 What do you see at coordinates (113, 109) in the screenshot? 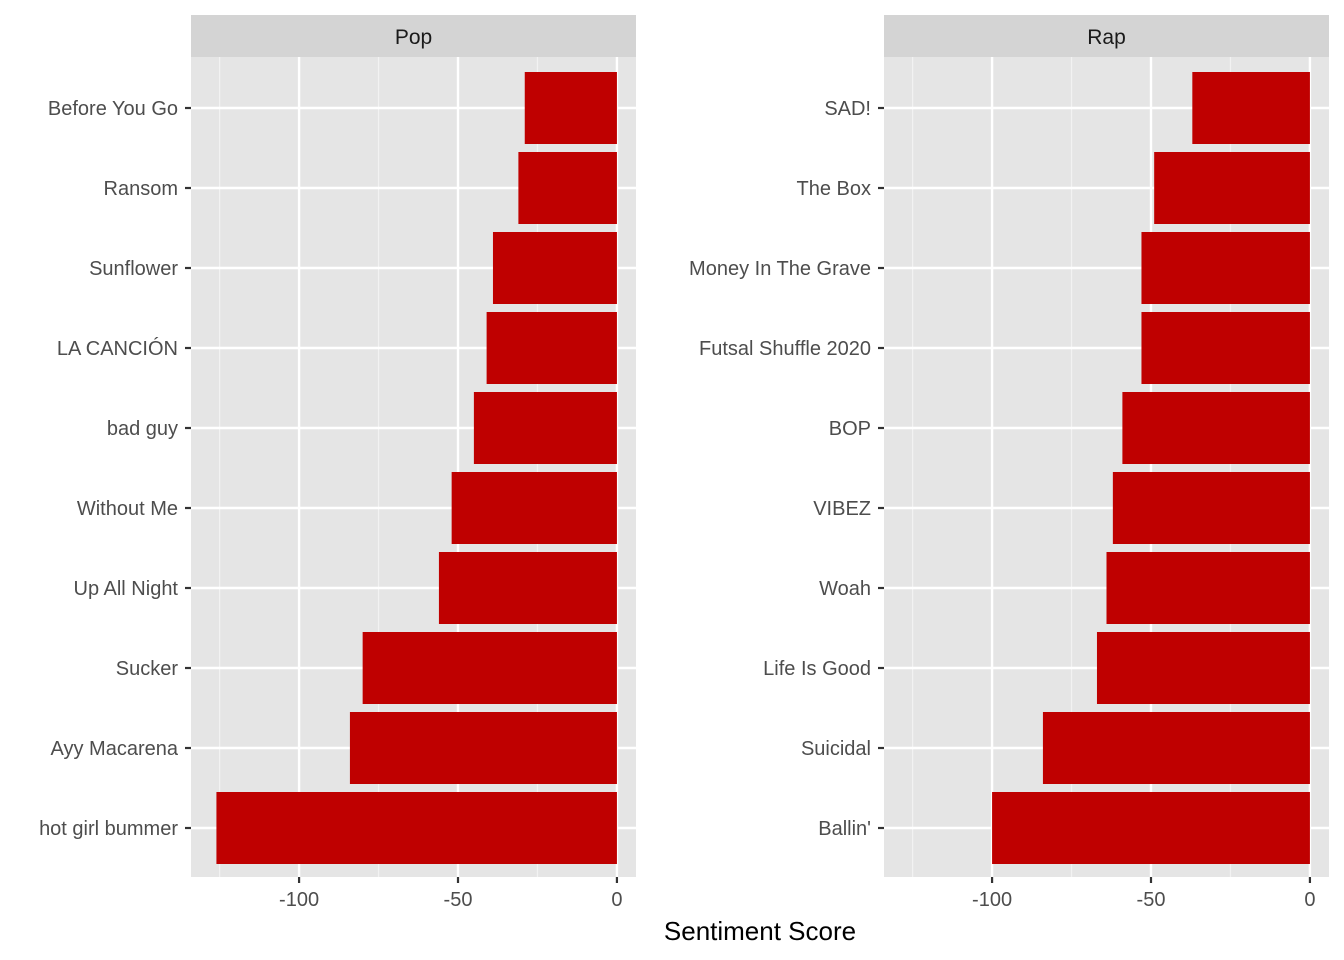
I see `y-tick-label: Before You Go` at bounding box center [113, 109].